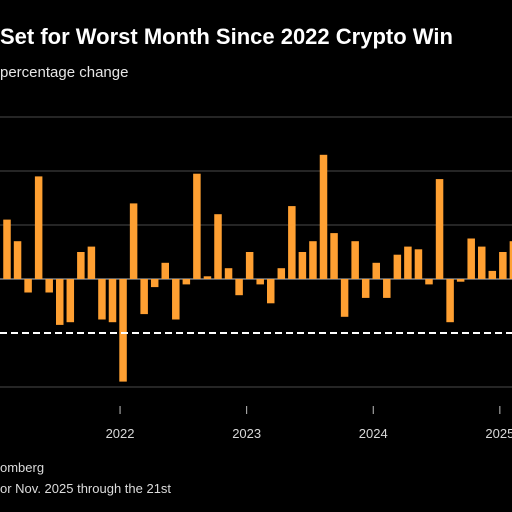  What do you see at coordinates (246, 433) in the screenshot?
I see `x-tick-label: 2023` at bounding box center [246, 433].